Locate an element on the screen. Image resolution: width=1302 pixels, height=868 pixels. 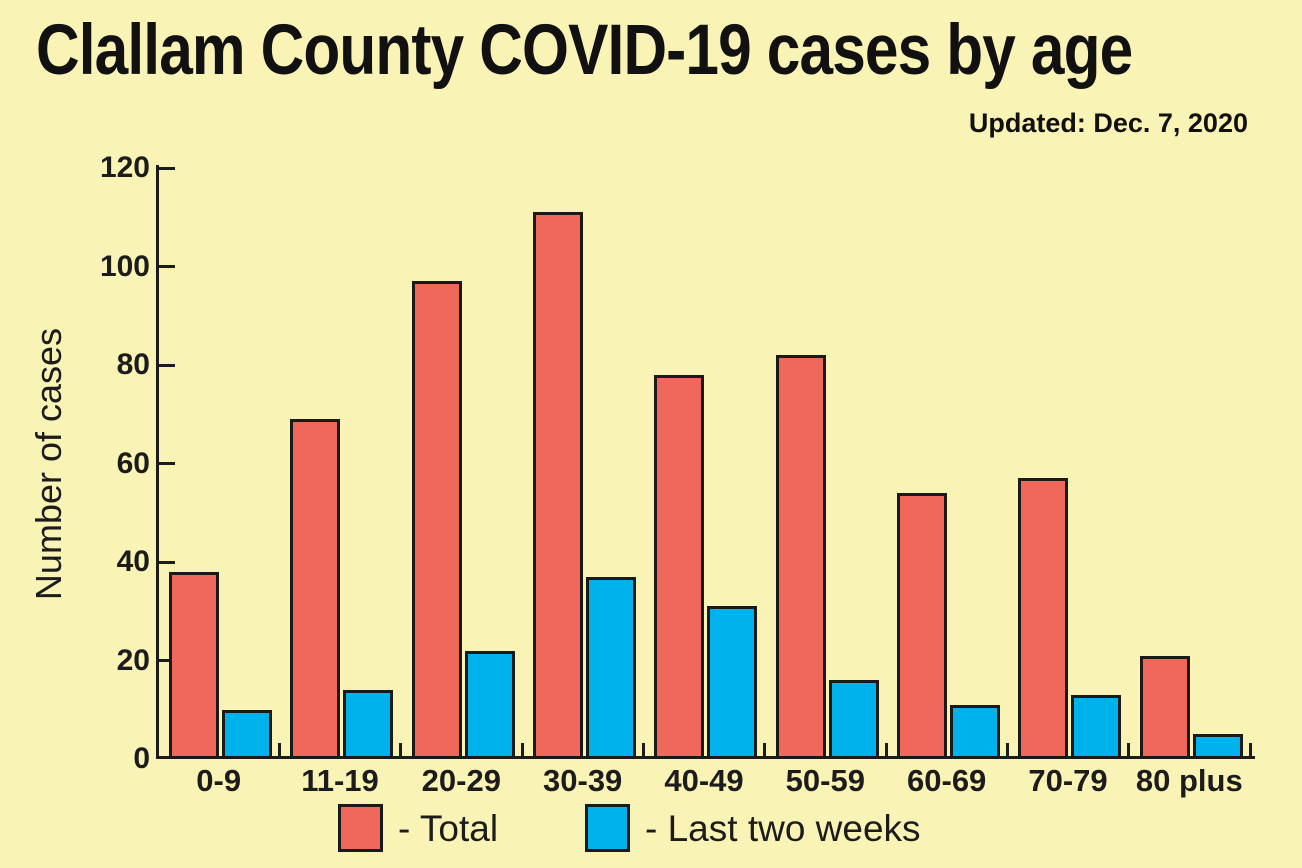
legend-swatch-total is located at coordinates (360, 828).